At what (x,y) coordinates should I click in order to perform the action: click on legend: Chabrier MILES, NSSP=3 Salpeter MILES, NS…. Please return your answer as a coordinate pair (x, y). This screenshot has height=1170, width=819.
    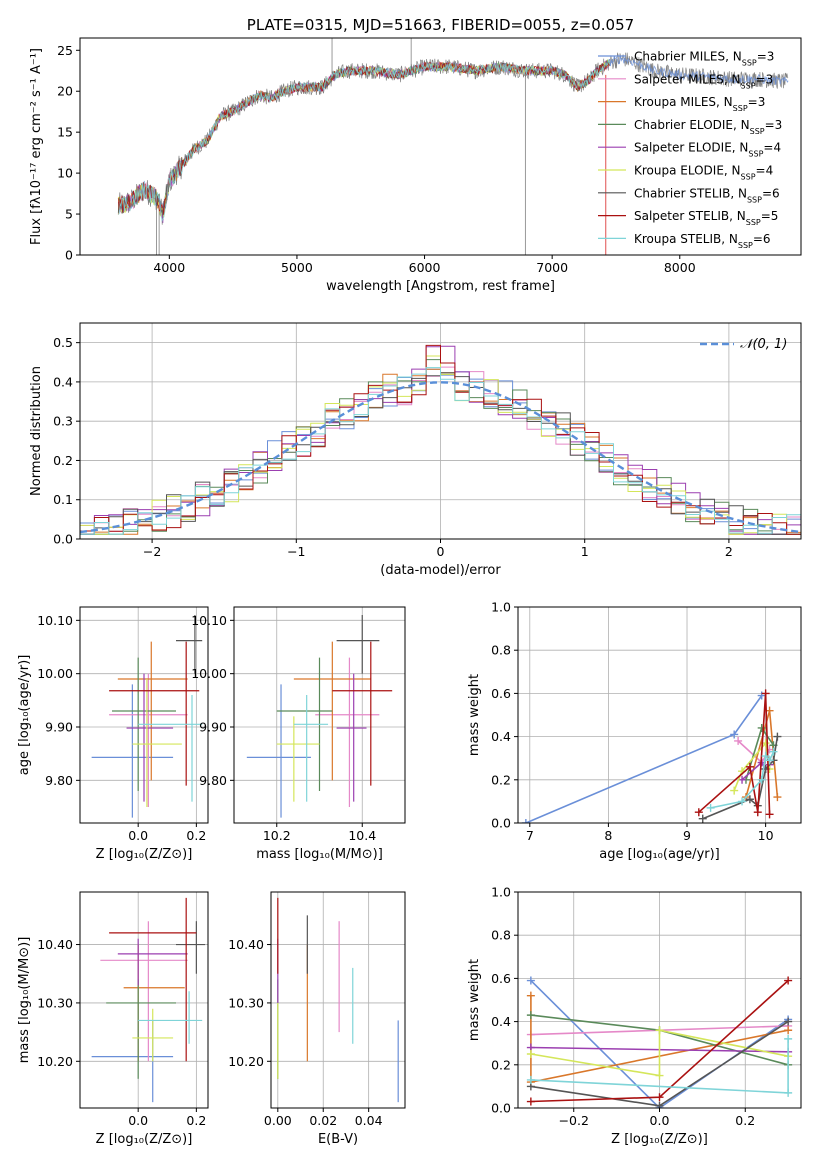
    Looking at the image, I should click on (690, 149).